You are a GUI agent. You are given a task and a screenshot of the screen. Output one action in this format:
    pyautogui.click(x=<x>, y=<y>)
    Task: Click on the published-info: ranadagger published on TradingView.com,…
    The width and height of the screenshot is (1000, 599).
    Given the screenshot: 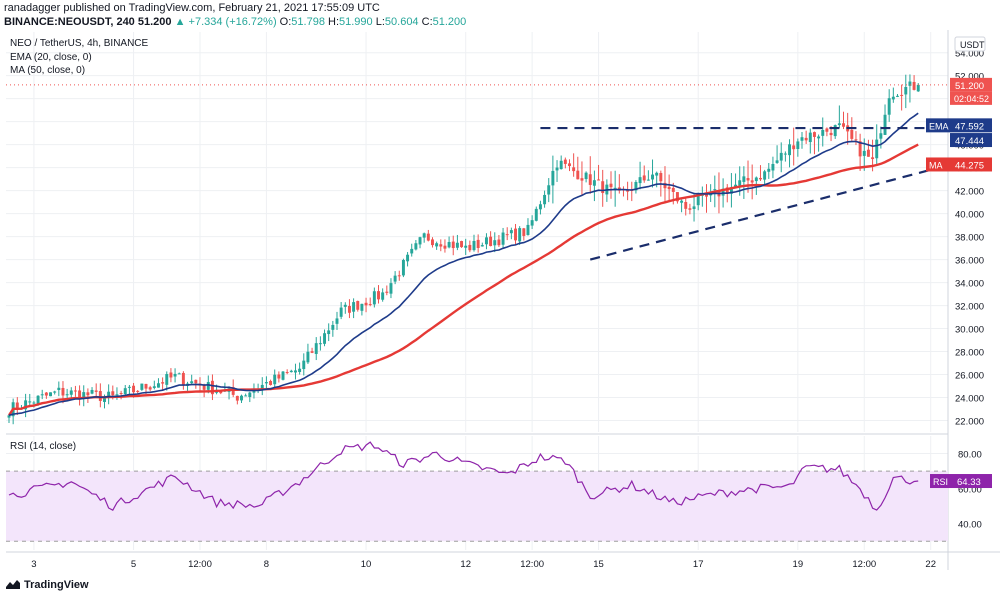 What is the action you would take?
    pyautogui.click(x=192, y=8)
    